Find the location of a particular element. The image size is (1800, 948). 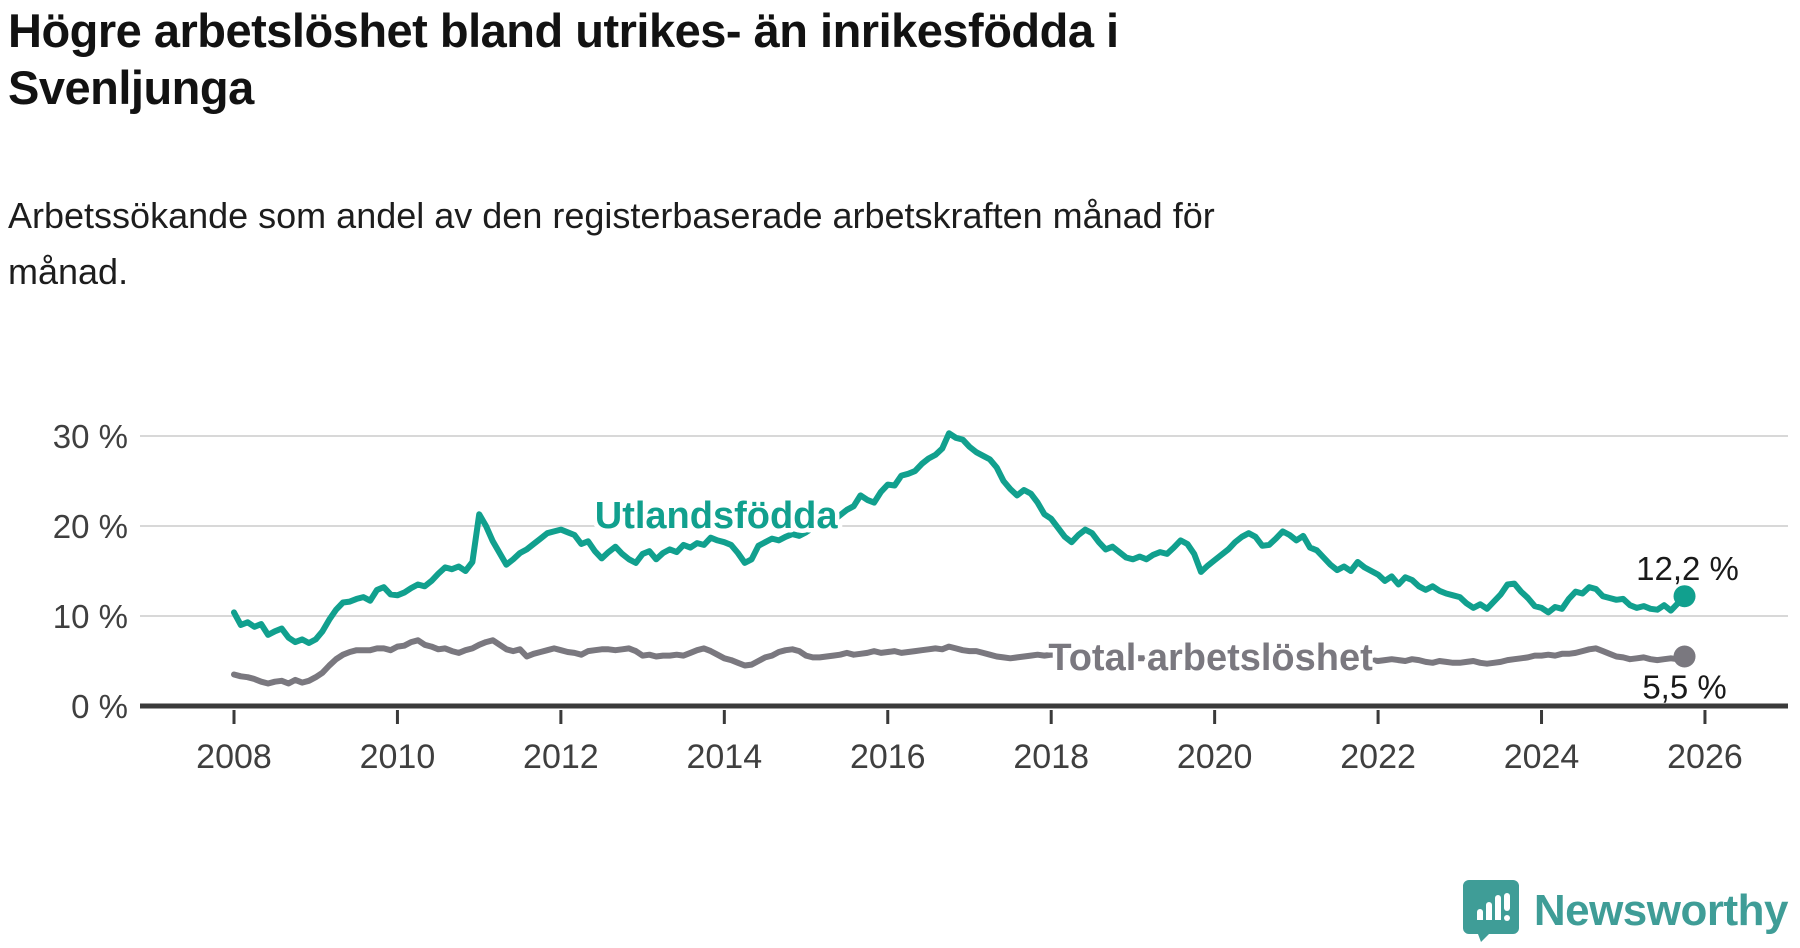

endpoint-dot-total-arbetsl-shet is located at coordinates (1684, 656).